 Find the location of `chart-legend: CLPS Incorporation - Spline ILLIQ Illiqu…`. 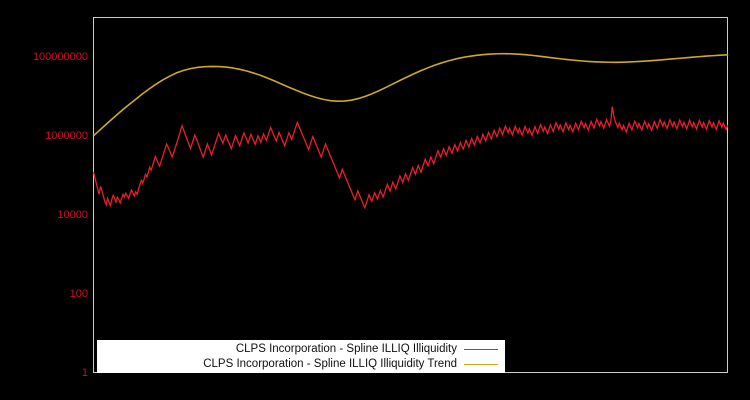

chart-legend: CLPS Incorporation - Spline ILLIQ Illiqu… is located at coordinates (301, 356).